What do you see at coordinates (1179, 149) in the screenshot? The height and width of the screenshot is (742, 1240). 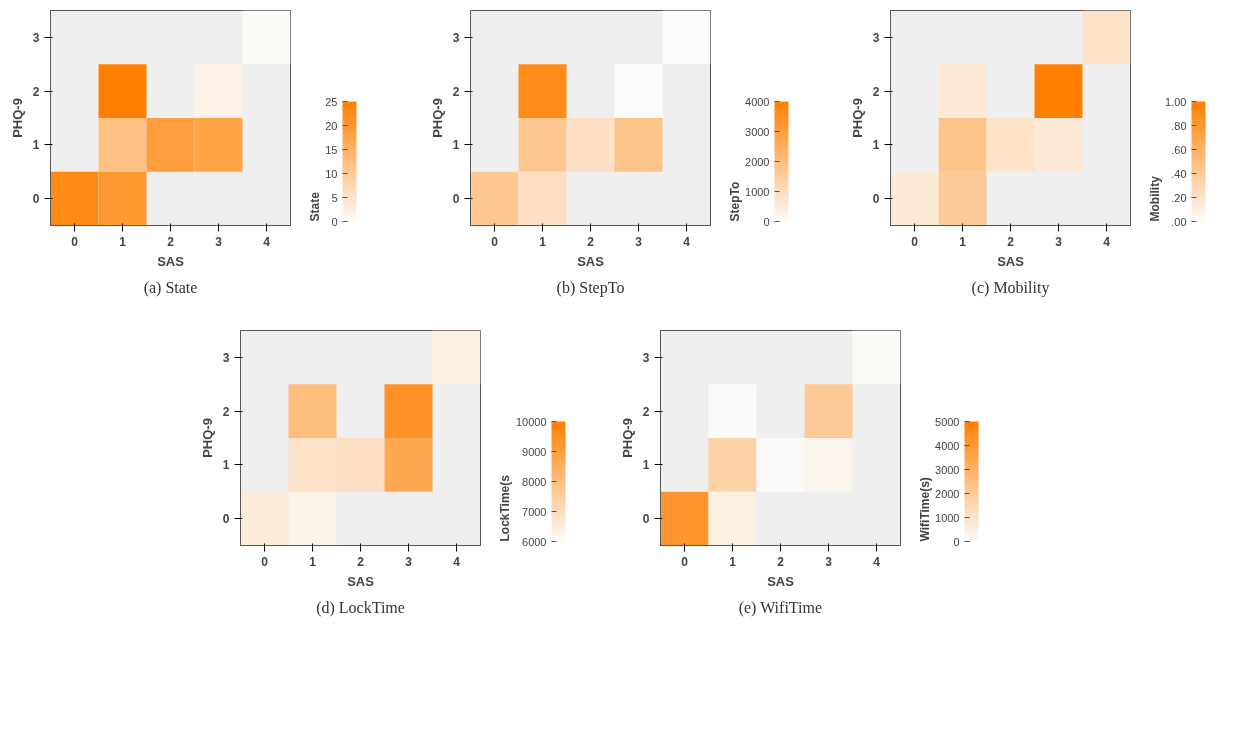 I see `color-bar-label: .60` at bounding box center [1179, 149].